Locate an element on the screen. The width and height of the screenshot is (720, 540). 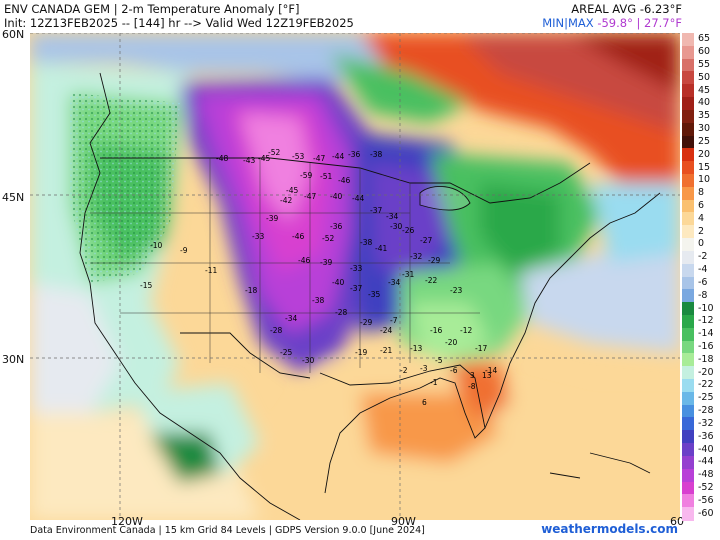
min-max-values: -59.8° | 27.7°F is located at coordinates (639, 23).